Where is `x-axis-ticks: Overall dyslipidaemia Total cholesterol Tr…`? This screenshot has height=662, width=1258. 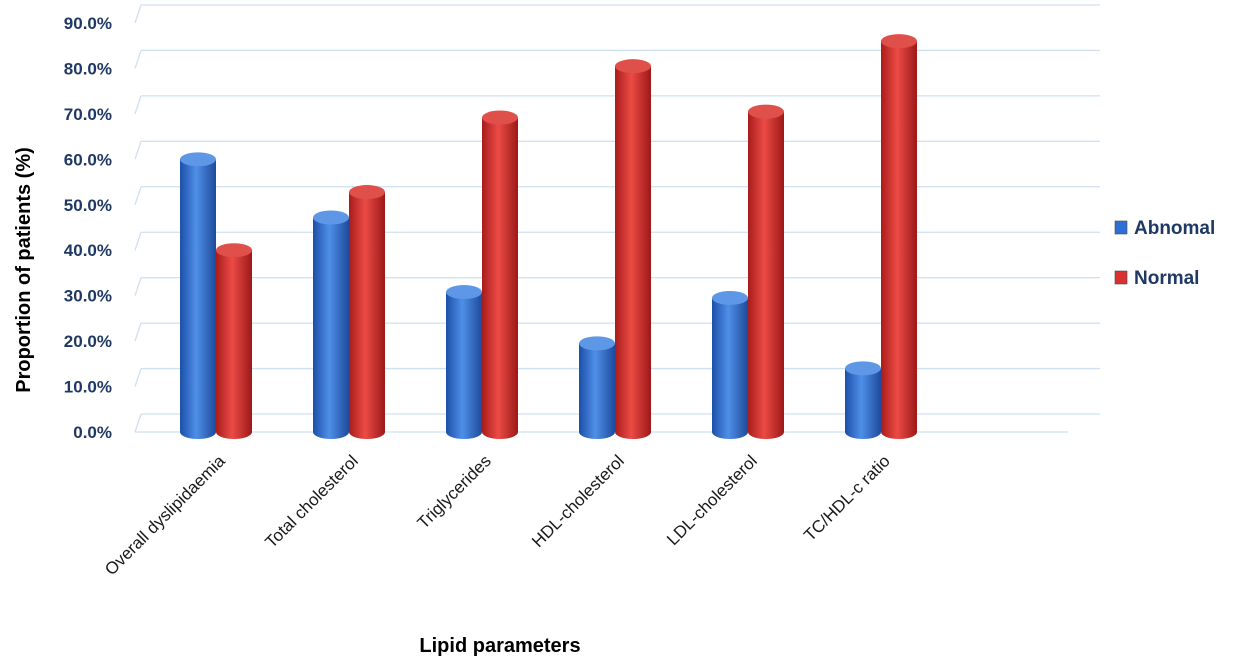
x-axis-ticks: Overall dyslipidaemia Total cholesterol Tr… is located at coordinates (497, 515).